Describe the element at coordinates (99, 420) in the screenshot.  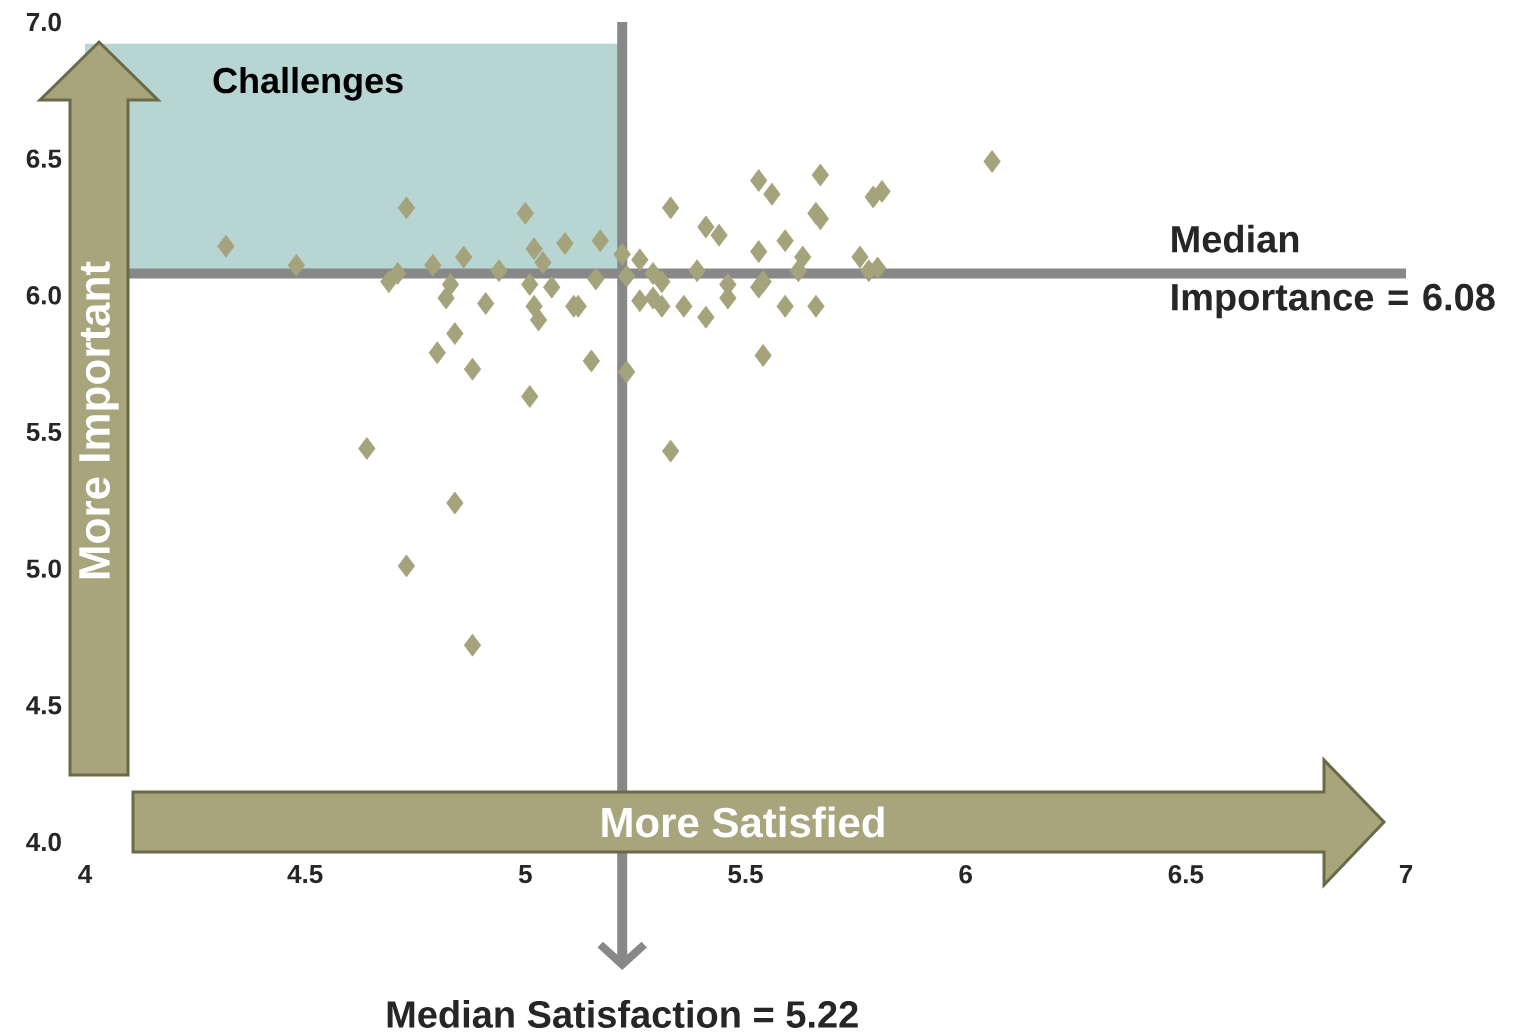
I see `annotation: More Important` at that location.